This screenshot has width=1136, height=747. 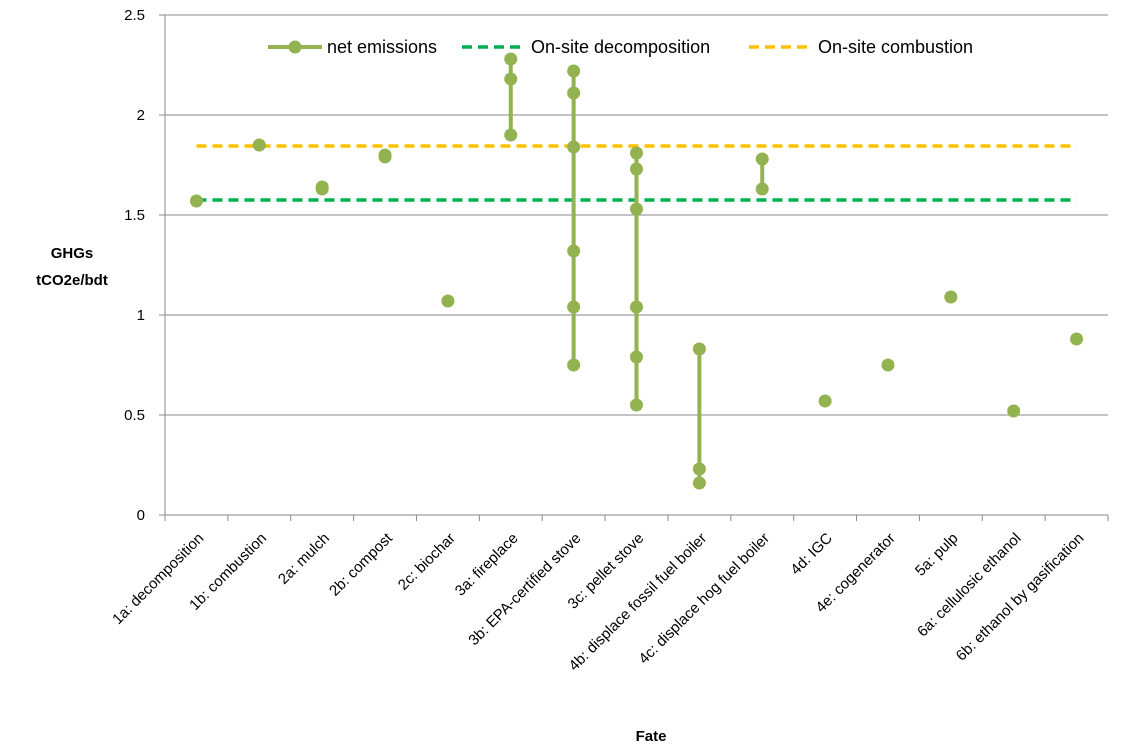 What do you see at coordinates (134, 215) in the screenshot?
I see `y-tick-label: 1.5` at bounding box center [134, 215].